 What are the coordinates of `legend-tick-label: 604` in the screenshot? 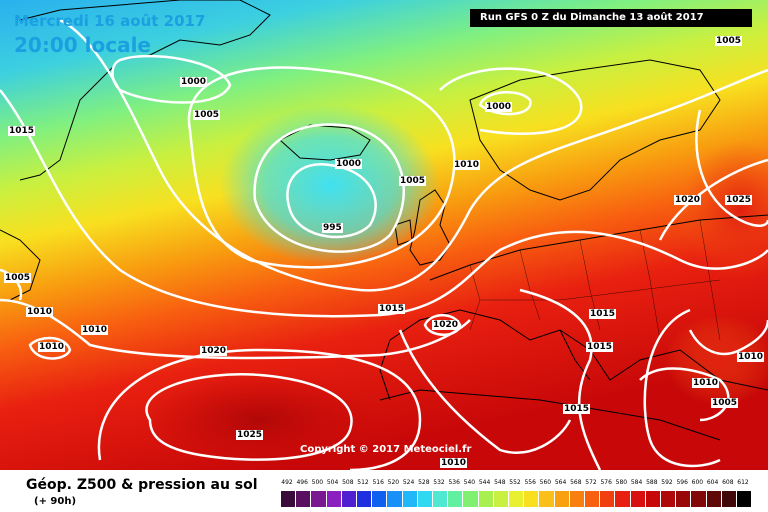 It's located at (712, 482).